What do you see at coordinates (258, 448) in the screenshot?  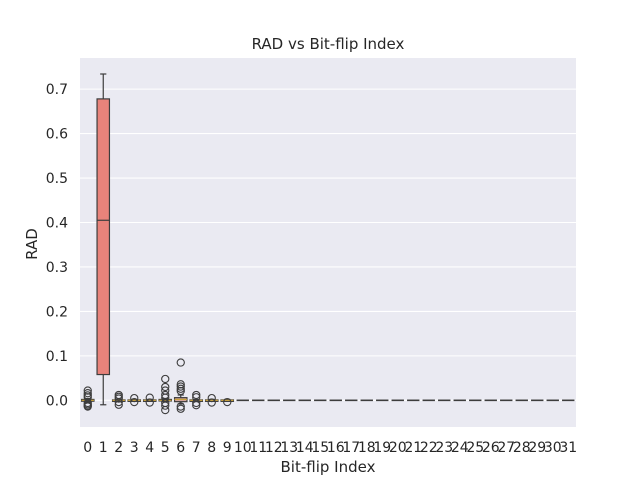 I see `x-tick-label: 11` at bounding box center [258, 448].